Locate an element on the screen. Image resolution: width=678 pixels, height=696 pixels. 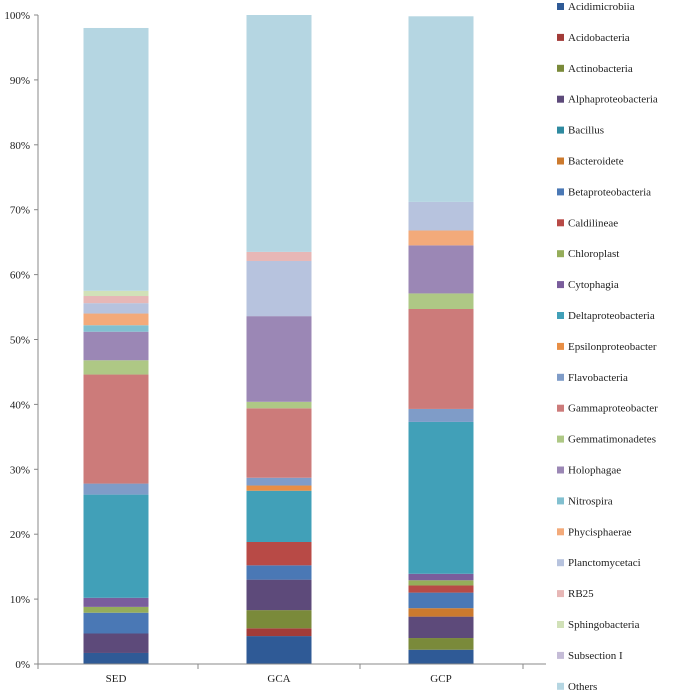
bar-segment-gcp-caldilineae is located at coordinates (441, 589).